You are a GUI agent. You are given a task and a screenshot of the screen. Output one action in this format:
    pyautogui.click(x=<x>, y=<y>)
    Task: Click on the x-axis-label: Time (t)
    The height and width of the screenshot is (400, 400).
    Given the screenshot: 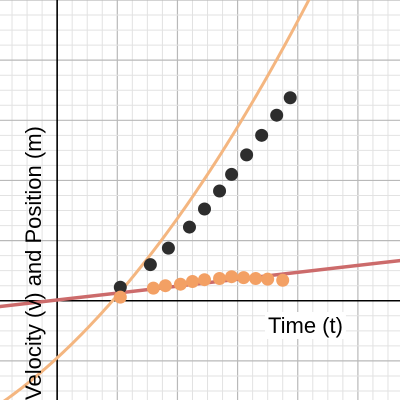 What is the action you would take?
    pyautogui.click(x=305, y=325)
    